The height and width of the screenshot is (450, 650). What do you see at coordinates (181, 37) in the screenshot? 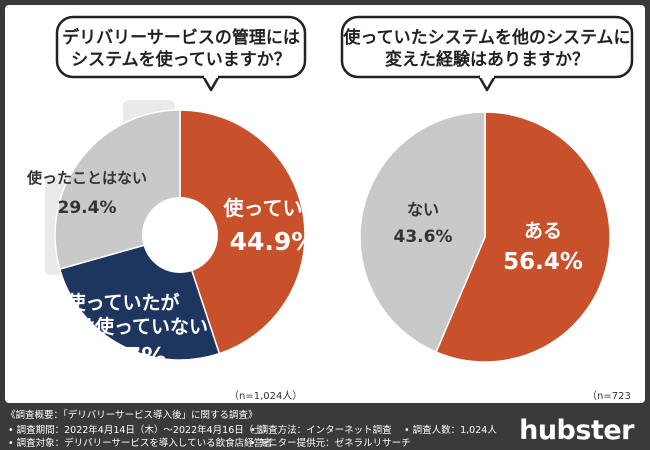
I see `chart1-title-bubble-line: デリバリーサービスの管理には` at bounding box center [181, 37].